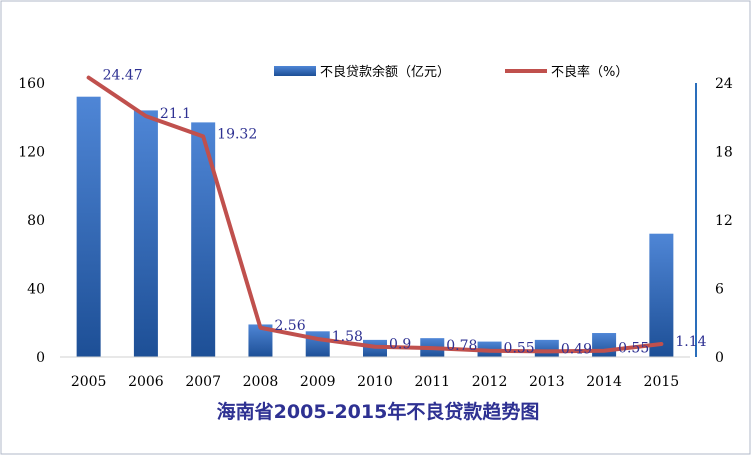 The width and height of the screenshot is (751, 455). I want to click on data-label-2010: 0.9, so click(400, 345).